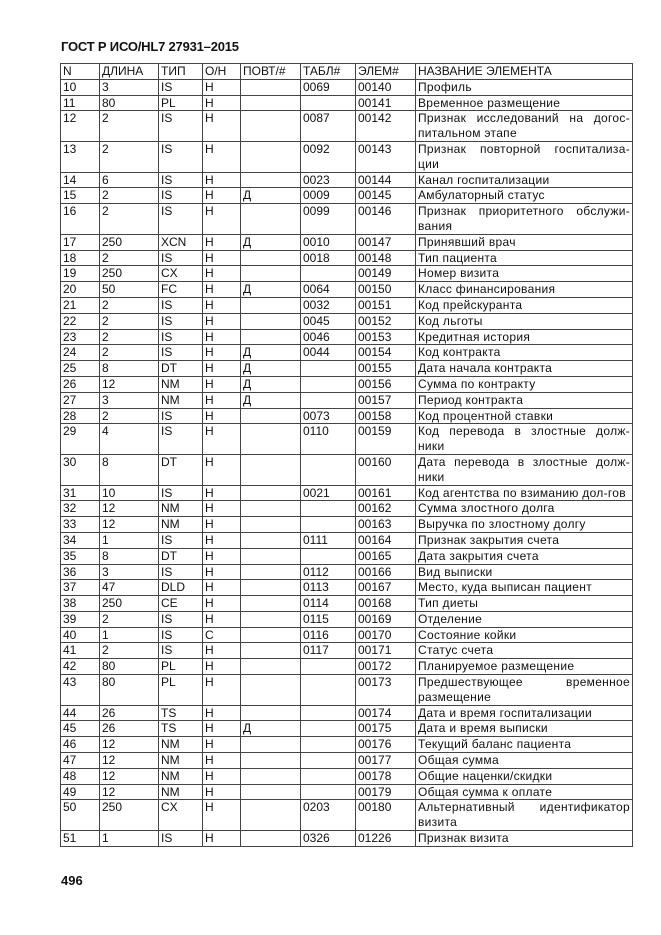 The image size is (661, 935). Describe the element at coordinates (80, 274) in the screenshot. I see `cell-n: 19` at that location.